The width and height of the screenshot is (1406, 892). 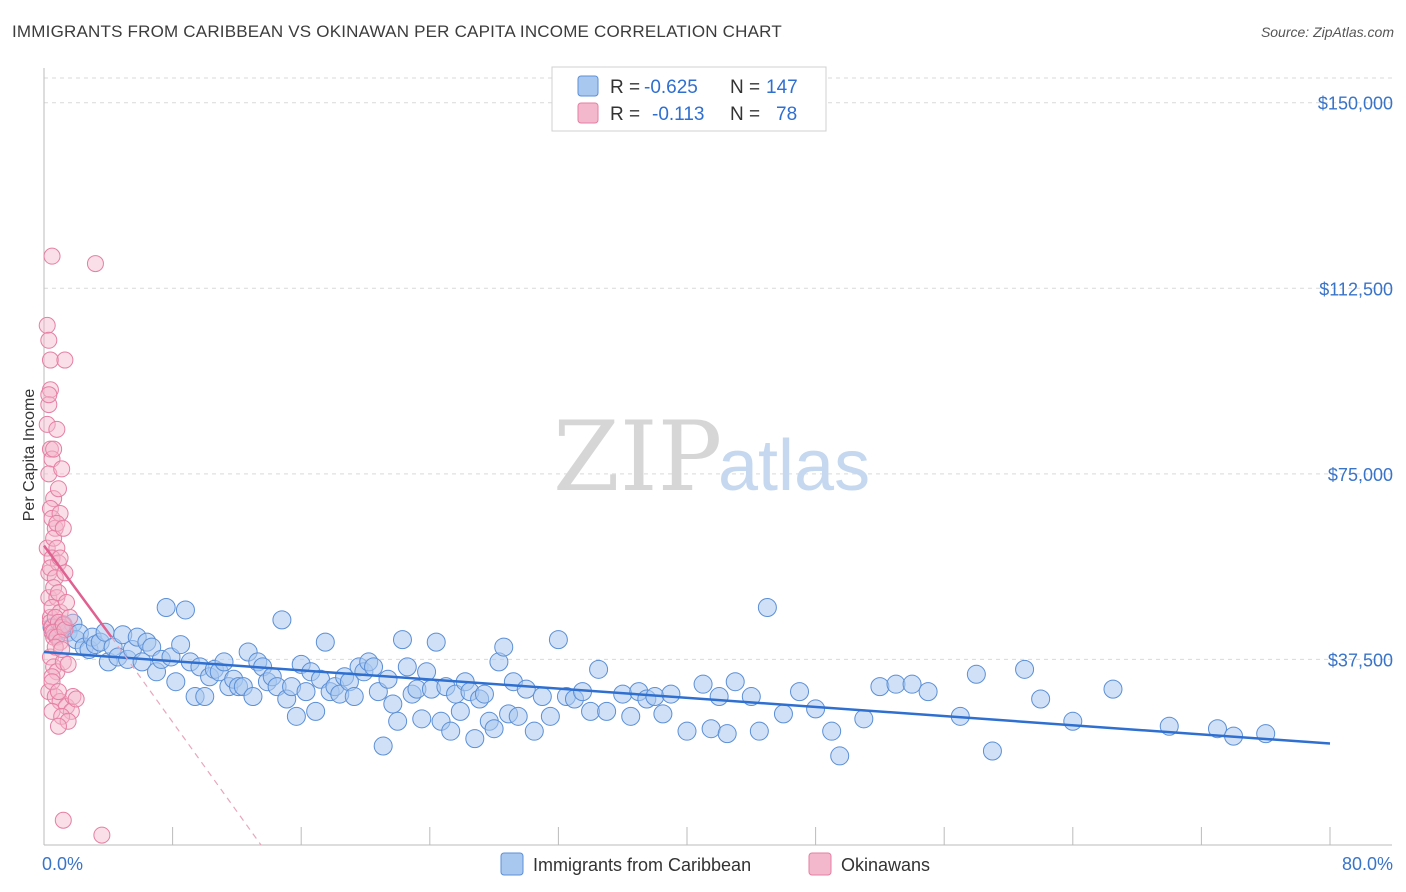 What do you see at coordinates (1360, 475) in the screenshot?
I see `y-tick-label: $75,000` at bounding box center [1360, 475].